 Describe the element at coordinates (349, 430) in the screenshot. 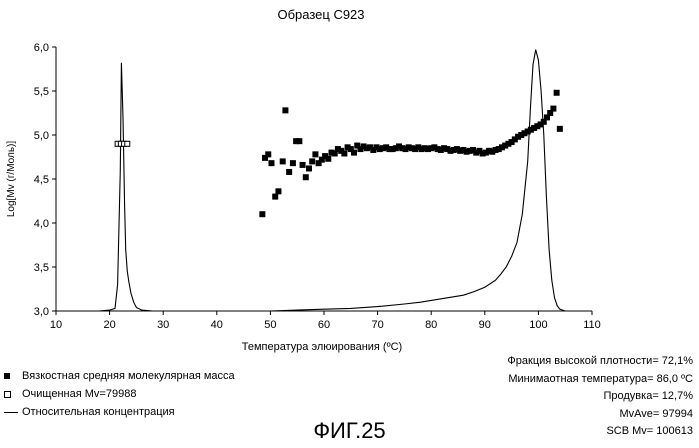

I see `figure-label: ФИГ.25` at that location.